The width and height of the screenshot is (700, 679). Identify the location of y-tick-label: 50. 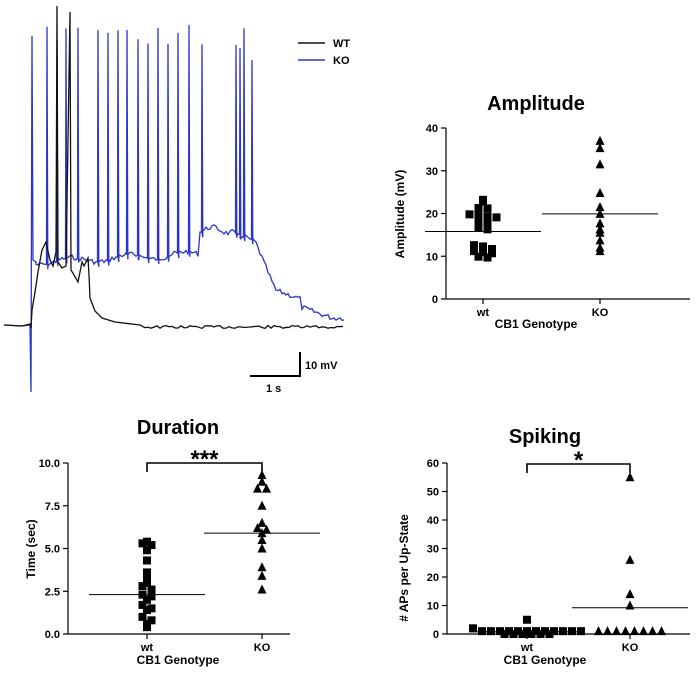
(433, 493).